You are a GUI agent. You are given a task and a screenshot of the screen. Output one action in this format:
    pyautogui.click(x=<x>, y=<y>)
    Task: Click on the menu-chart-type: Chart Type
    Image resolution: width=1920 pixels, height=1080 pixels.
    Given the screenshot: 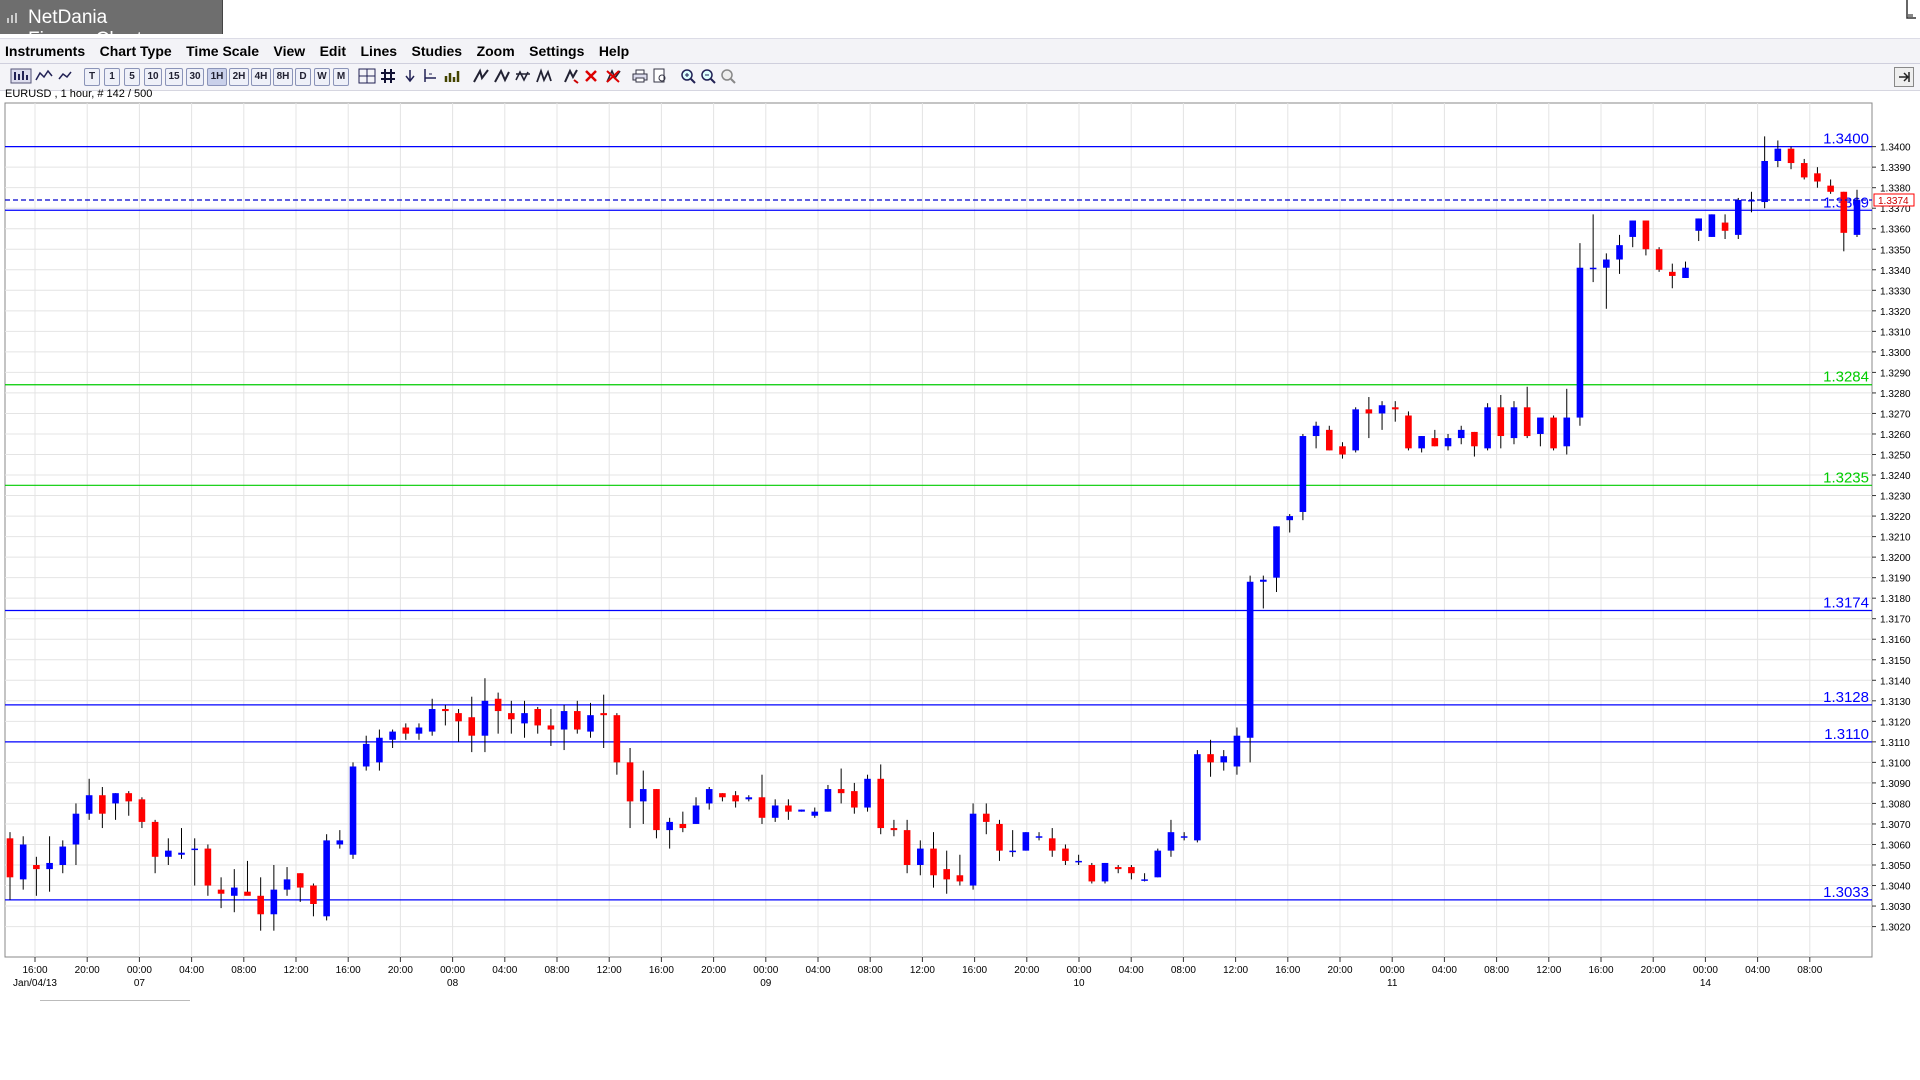 What is the action you would take?
    pyautogui.click(x=135, y=51)
    